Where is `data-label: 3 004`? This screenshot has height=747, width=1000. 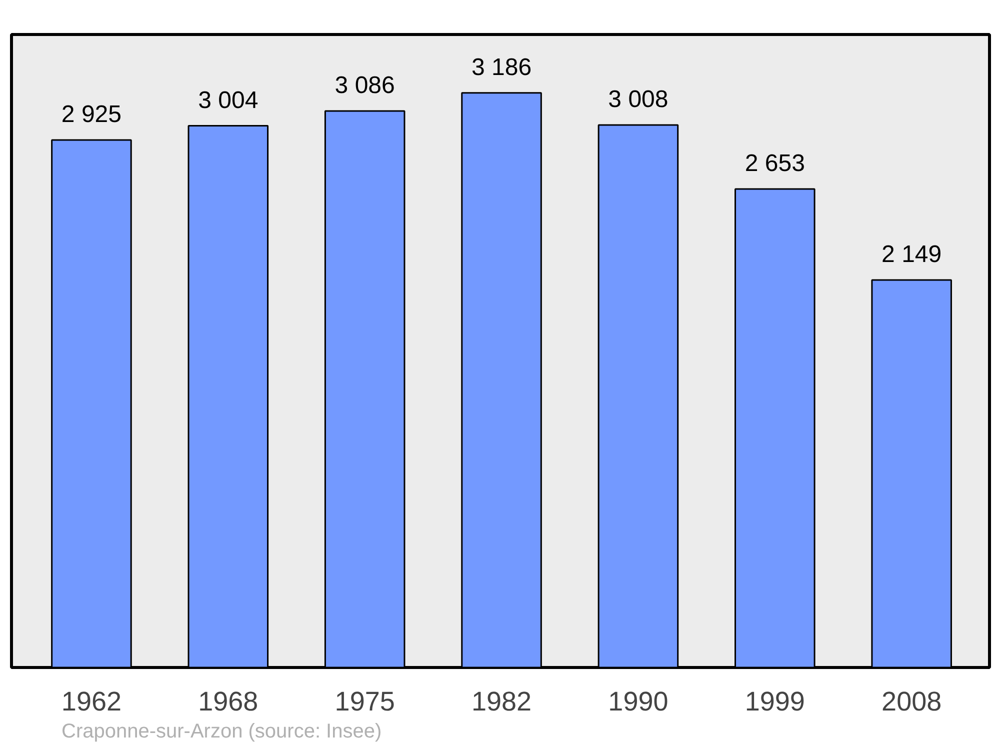 data-label: 3 004 is located at coordinates (228, 100).